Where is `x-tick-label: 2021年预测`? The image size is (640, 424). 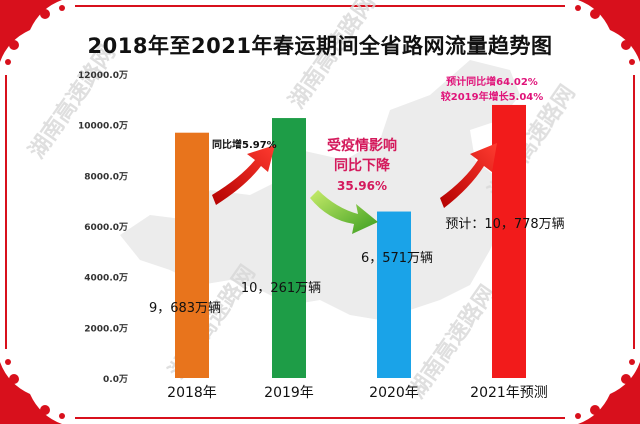
x-tick-label: 2021年预测 is located at coordinates (509, 393).